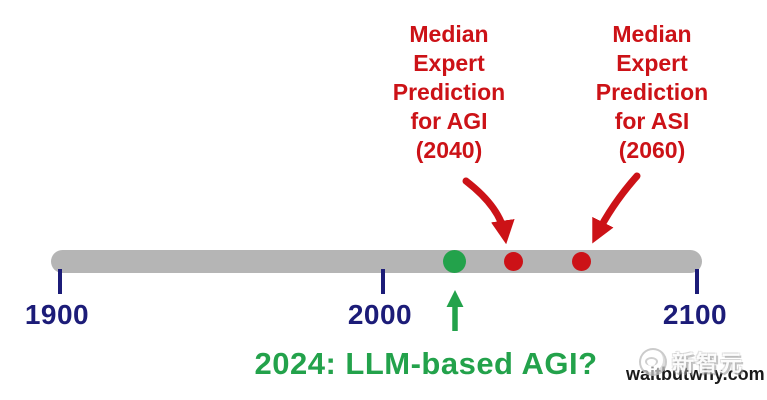 The image size is (767, 400). What do you see at coordinates (383, 281) in the screenshot?
I see `tick-2000` at bounding box center [383, 281].